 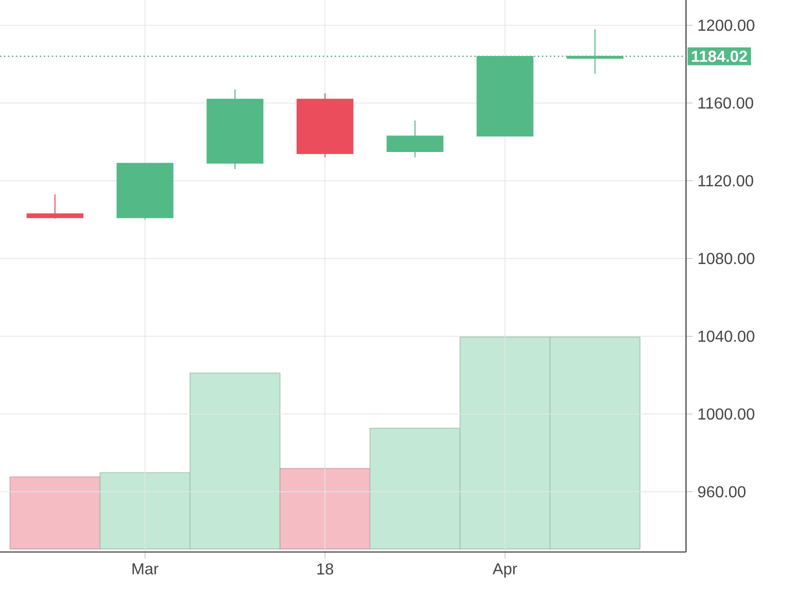 What do you see at coordinates (726, 336) in the screenshot?
I see `y-tick-label: 1040.00` at bounding box center [726, 336].